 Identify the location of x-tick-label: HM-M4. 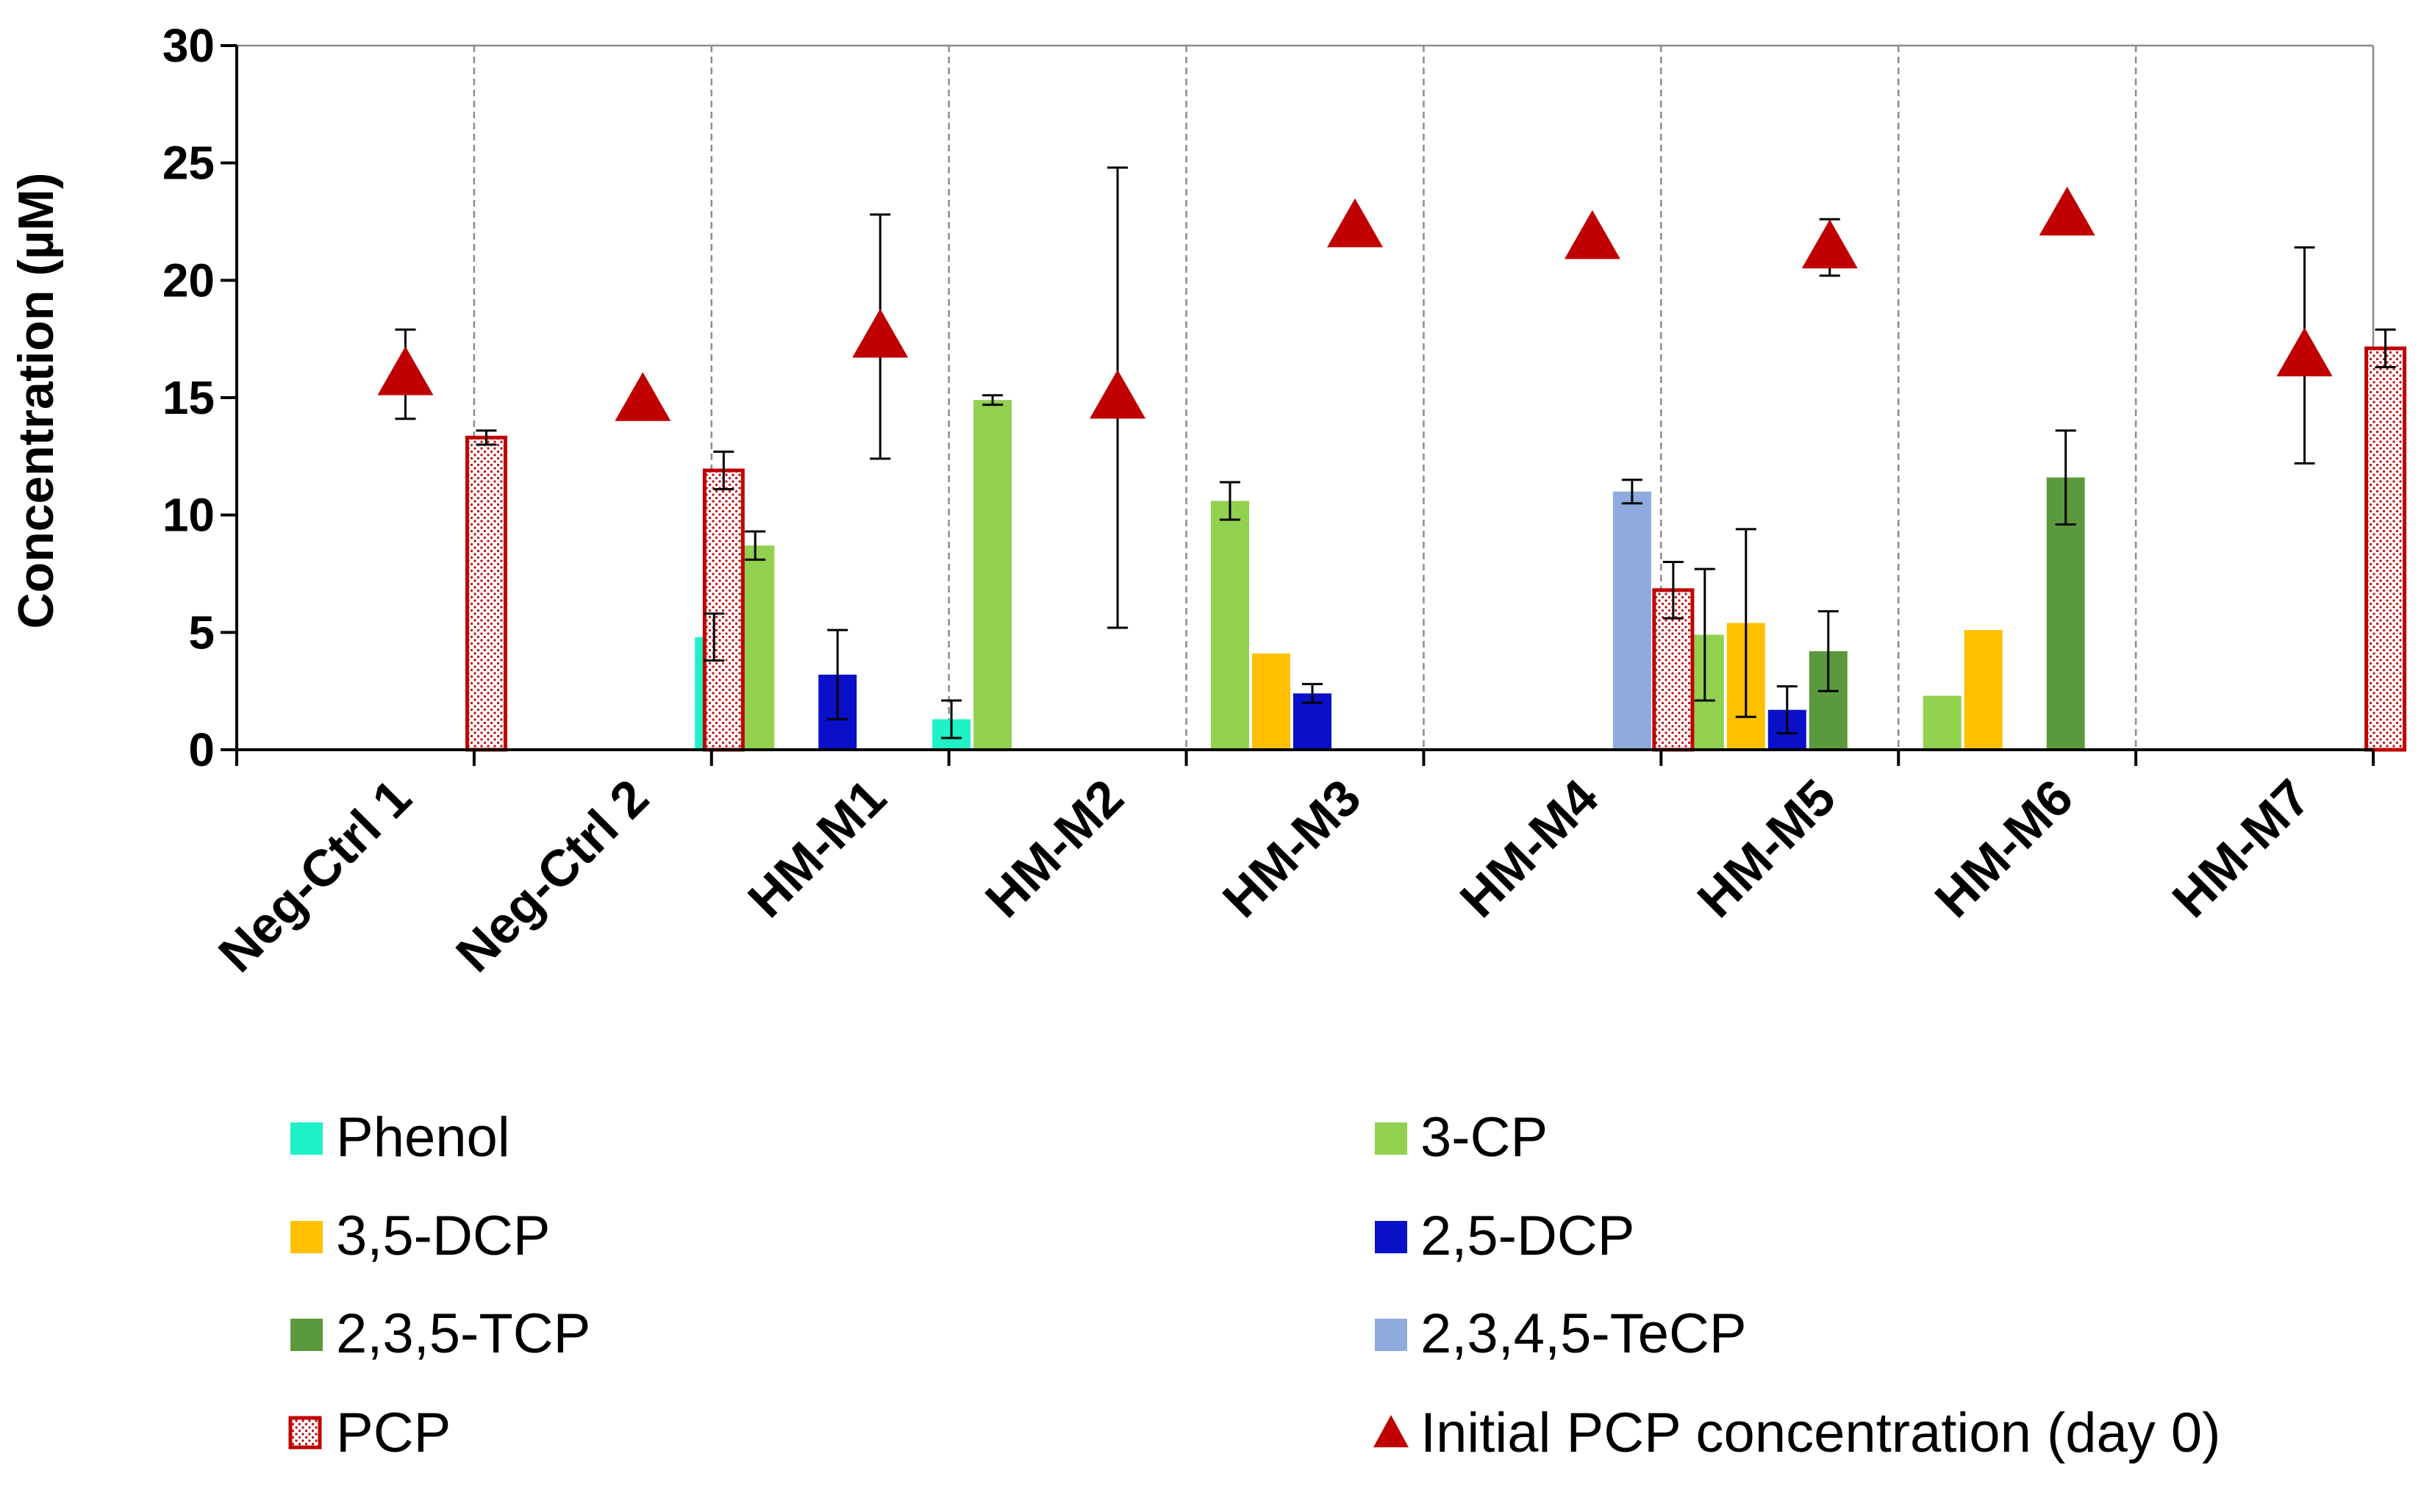
(1529, 848).